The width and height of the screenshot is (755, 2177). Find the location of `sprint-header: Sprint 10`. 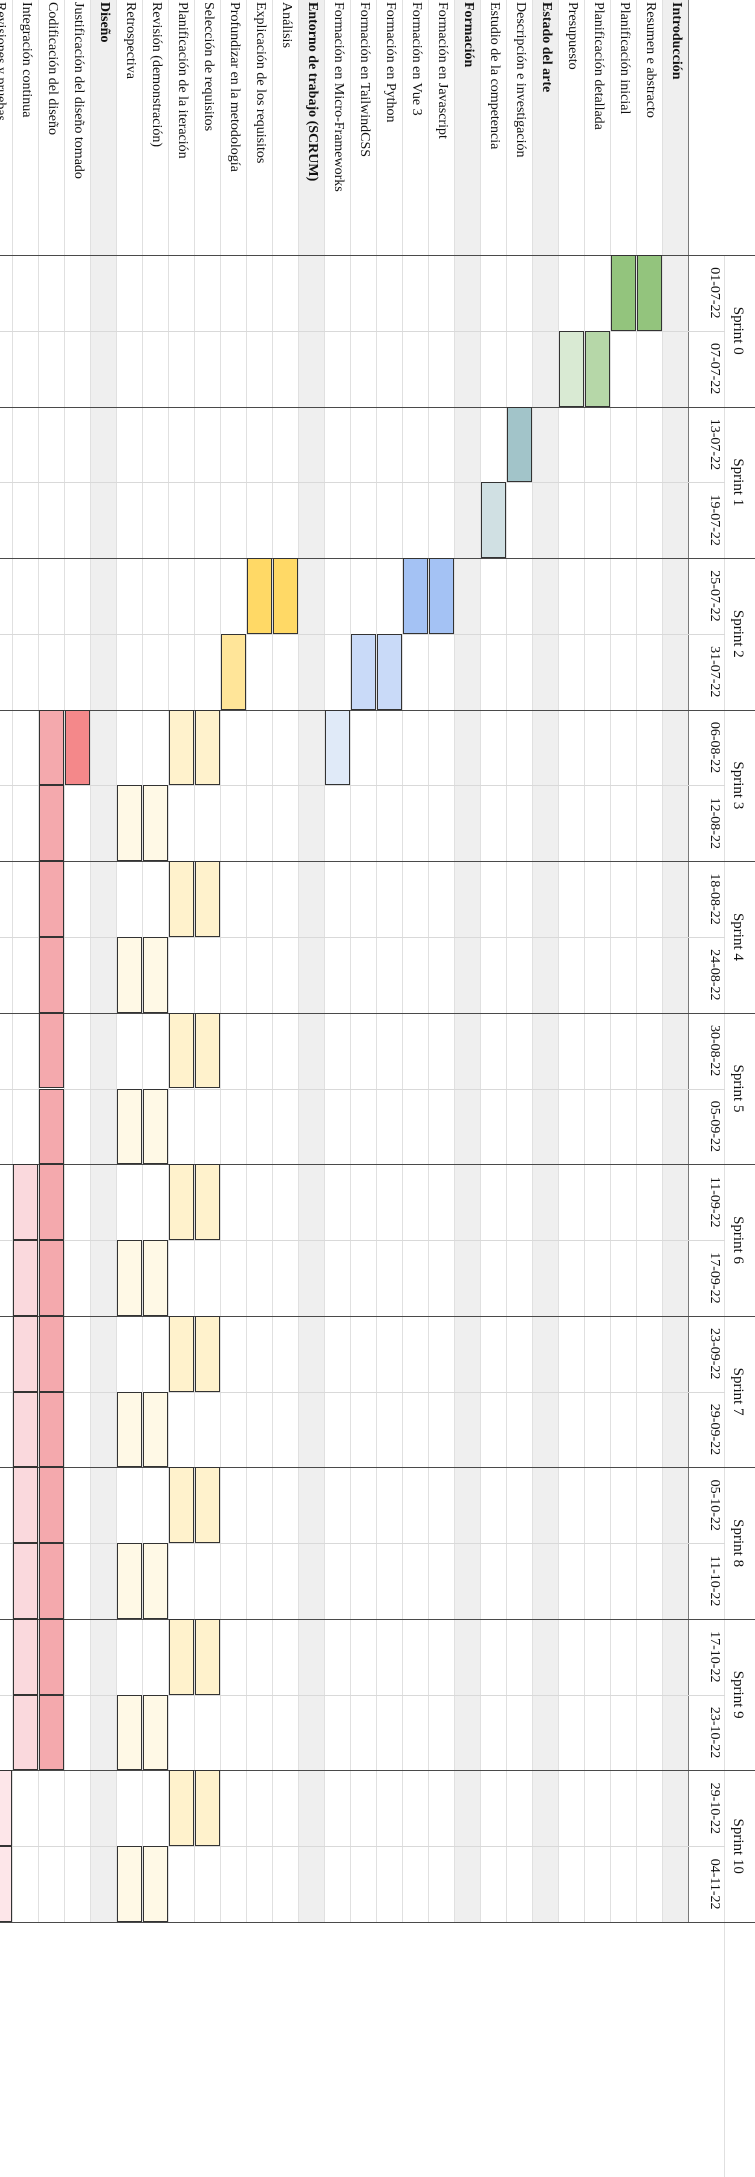

sprint-header: Sprint 10 is located at coordinates (738, 1846).